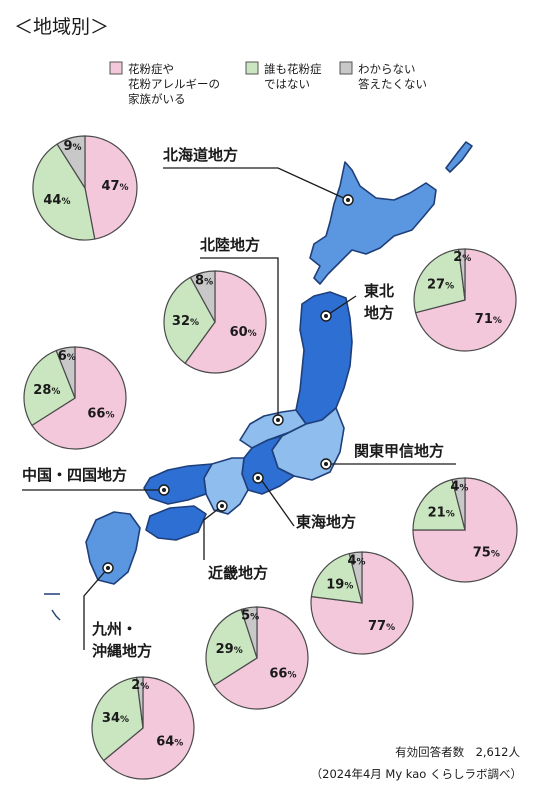 The width and height of the screenshot is (536, 792). I want to click on marker-hokkaido, so click(348, 200).